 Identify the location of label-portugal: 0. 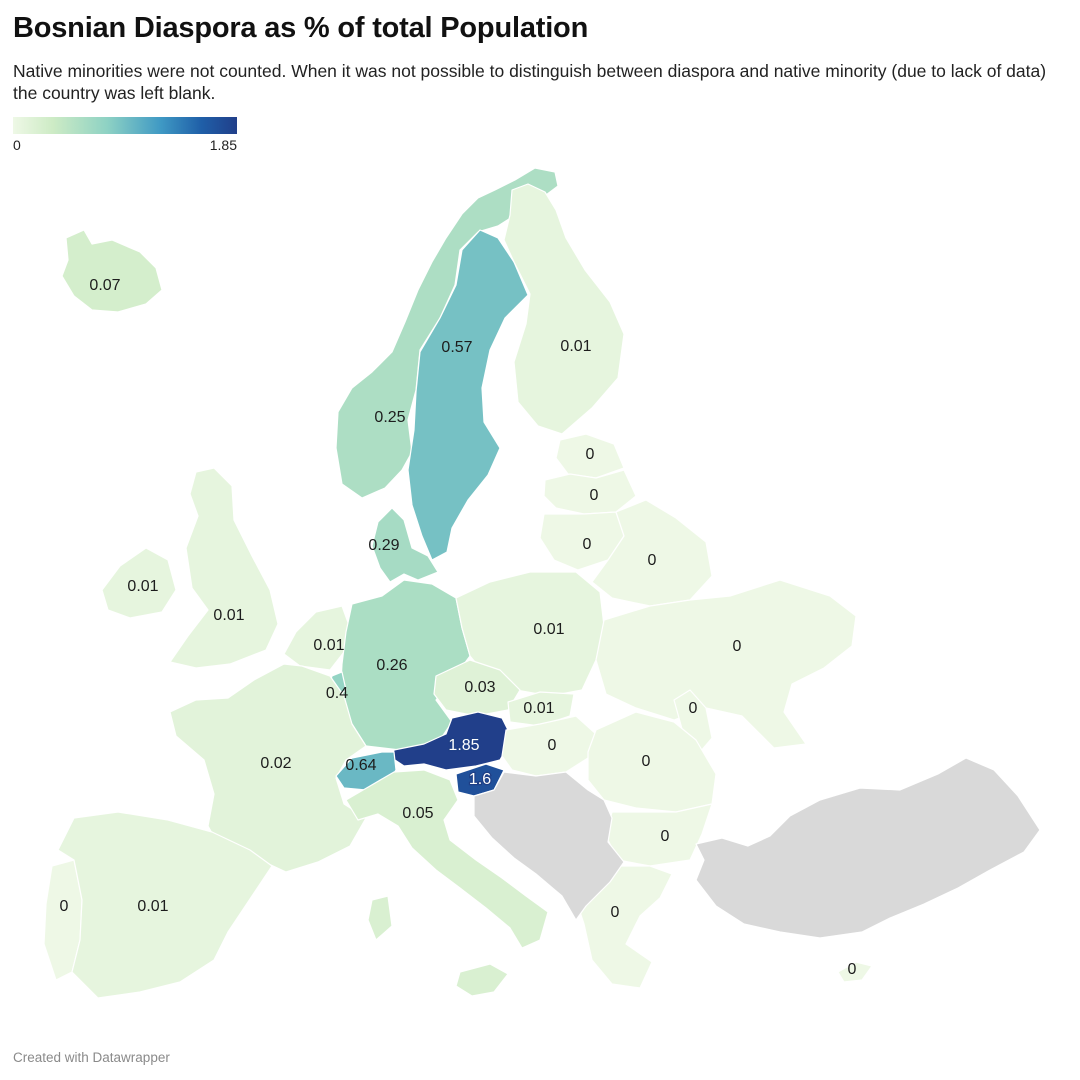
(64, 906).